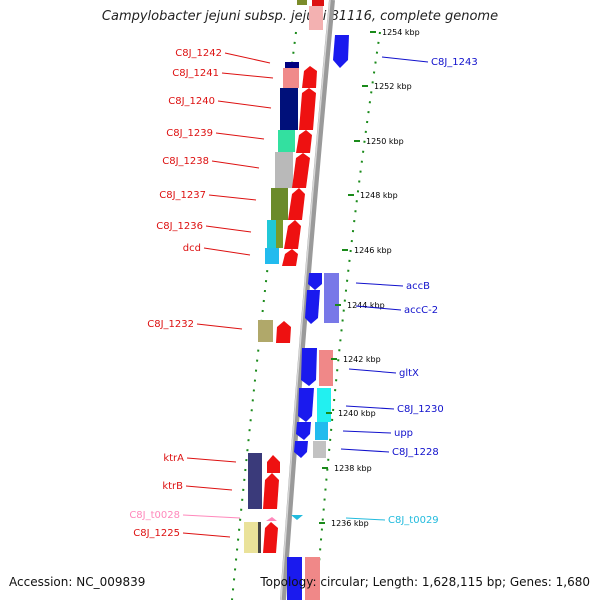 This screenshot has width=600, height=600. I want to click on scale-tick-label: 1254 kbp, so click(401, 32).